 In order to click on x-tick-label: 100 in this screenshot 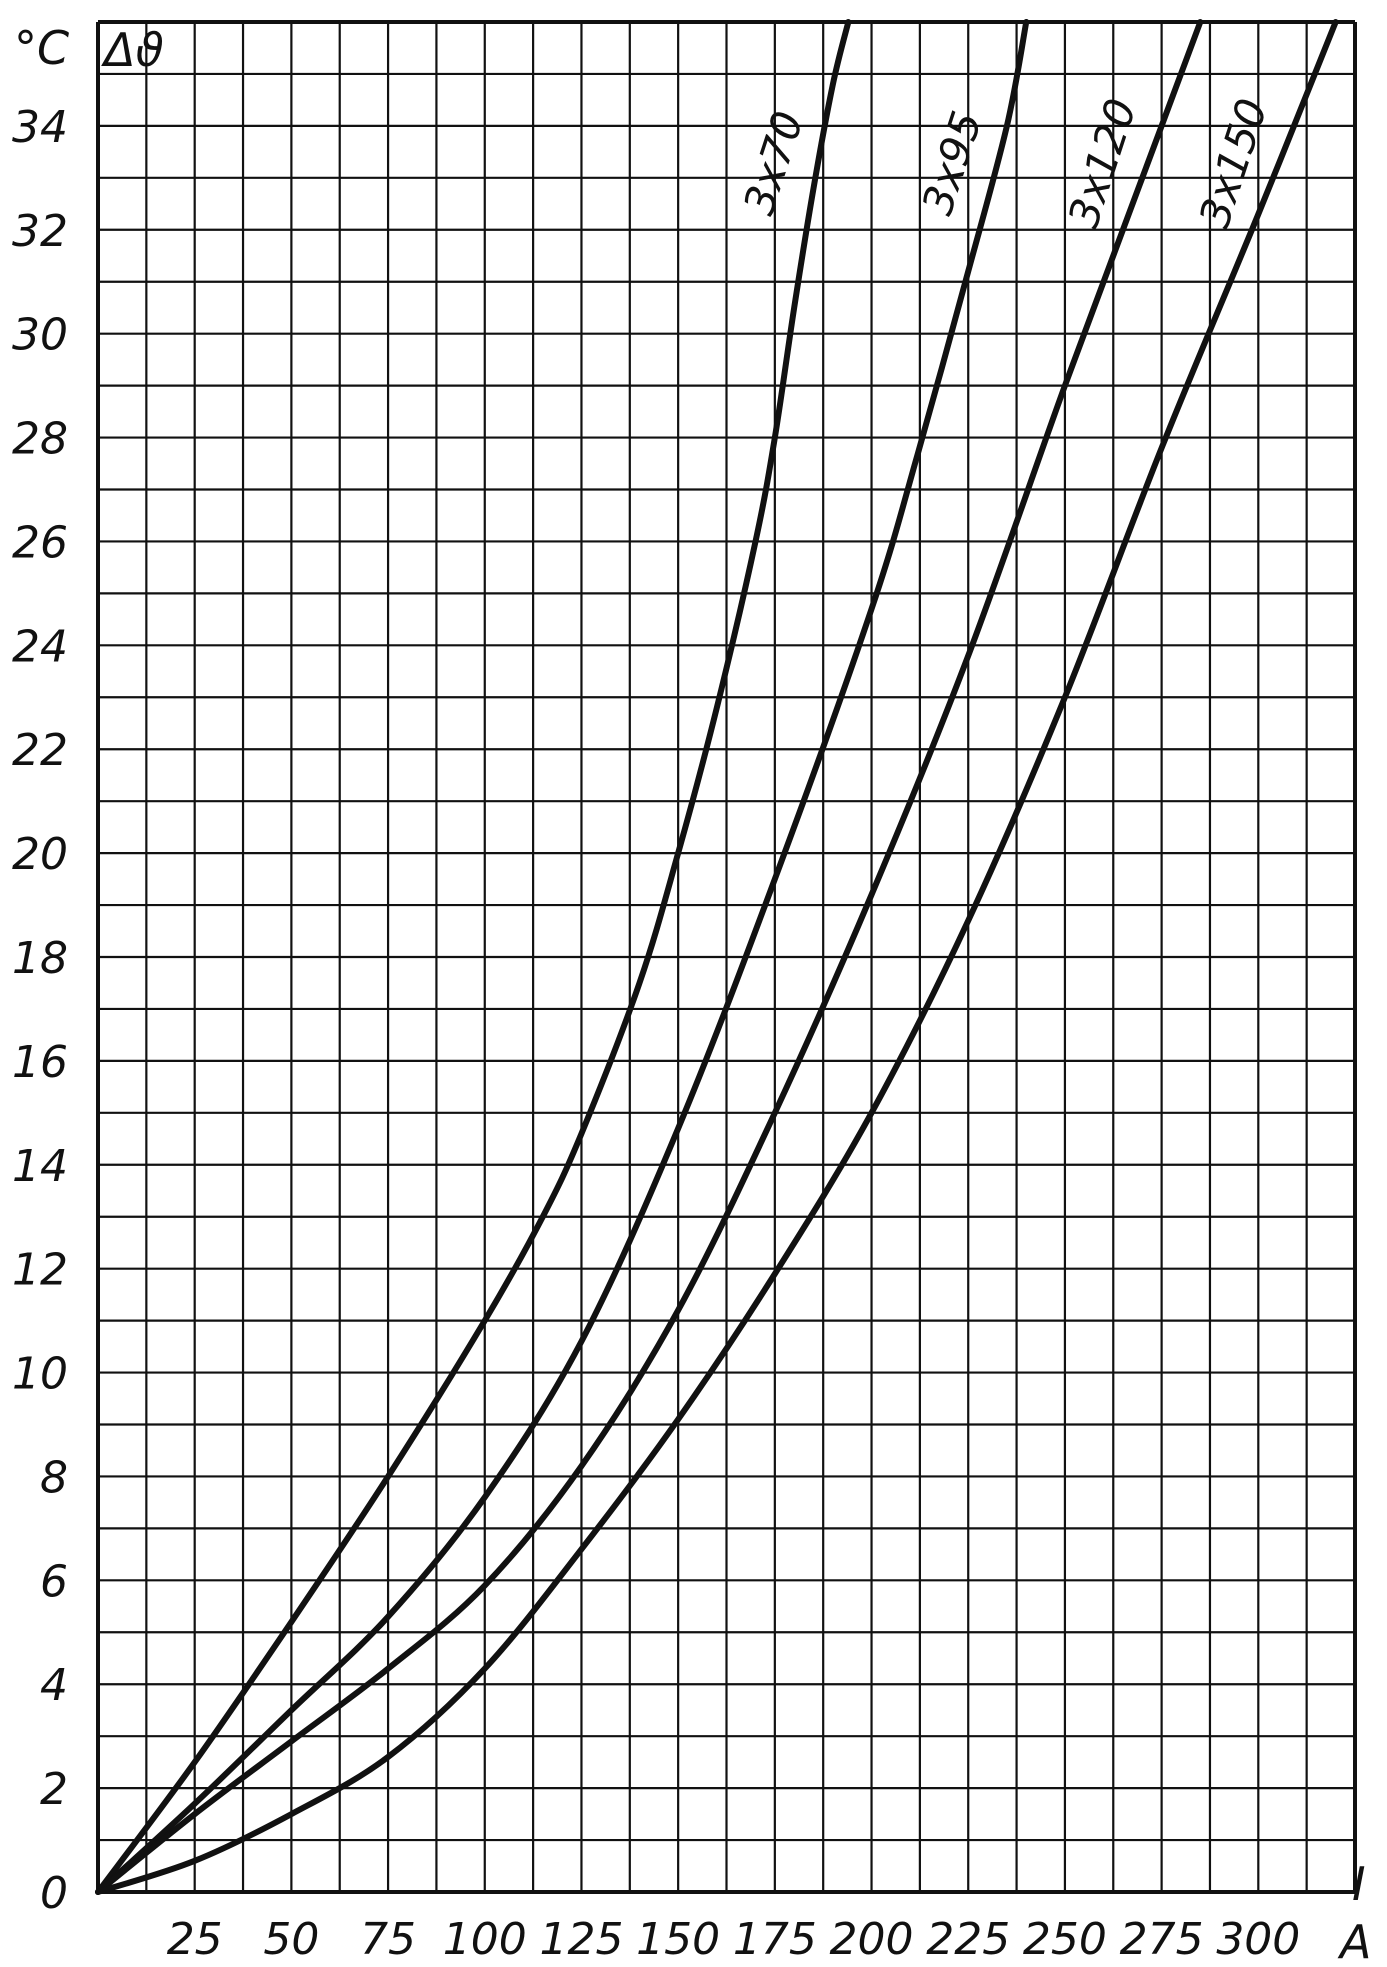, I will do `click(485, 1939)`.